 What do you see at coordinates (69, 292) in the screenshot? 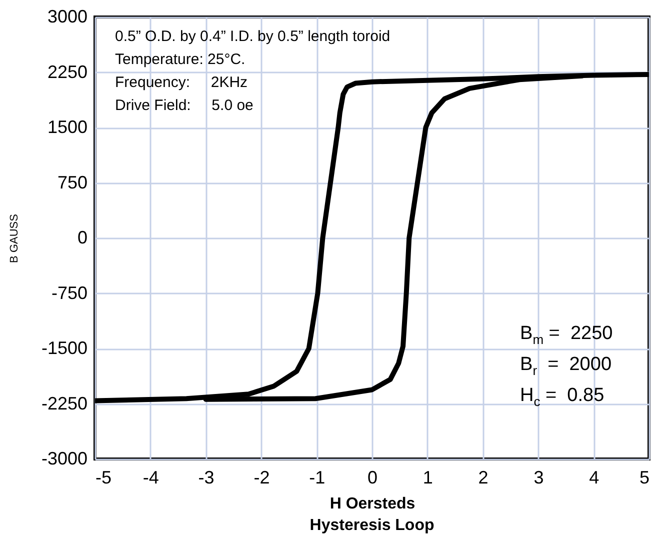
I see `y-tick-label: -750` at bounding box center [69, 292].